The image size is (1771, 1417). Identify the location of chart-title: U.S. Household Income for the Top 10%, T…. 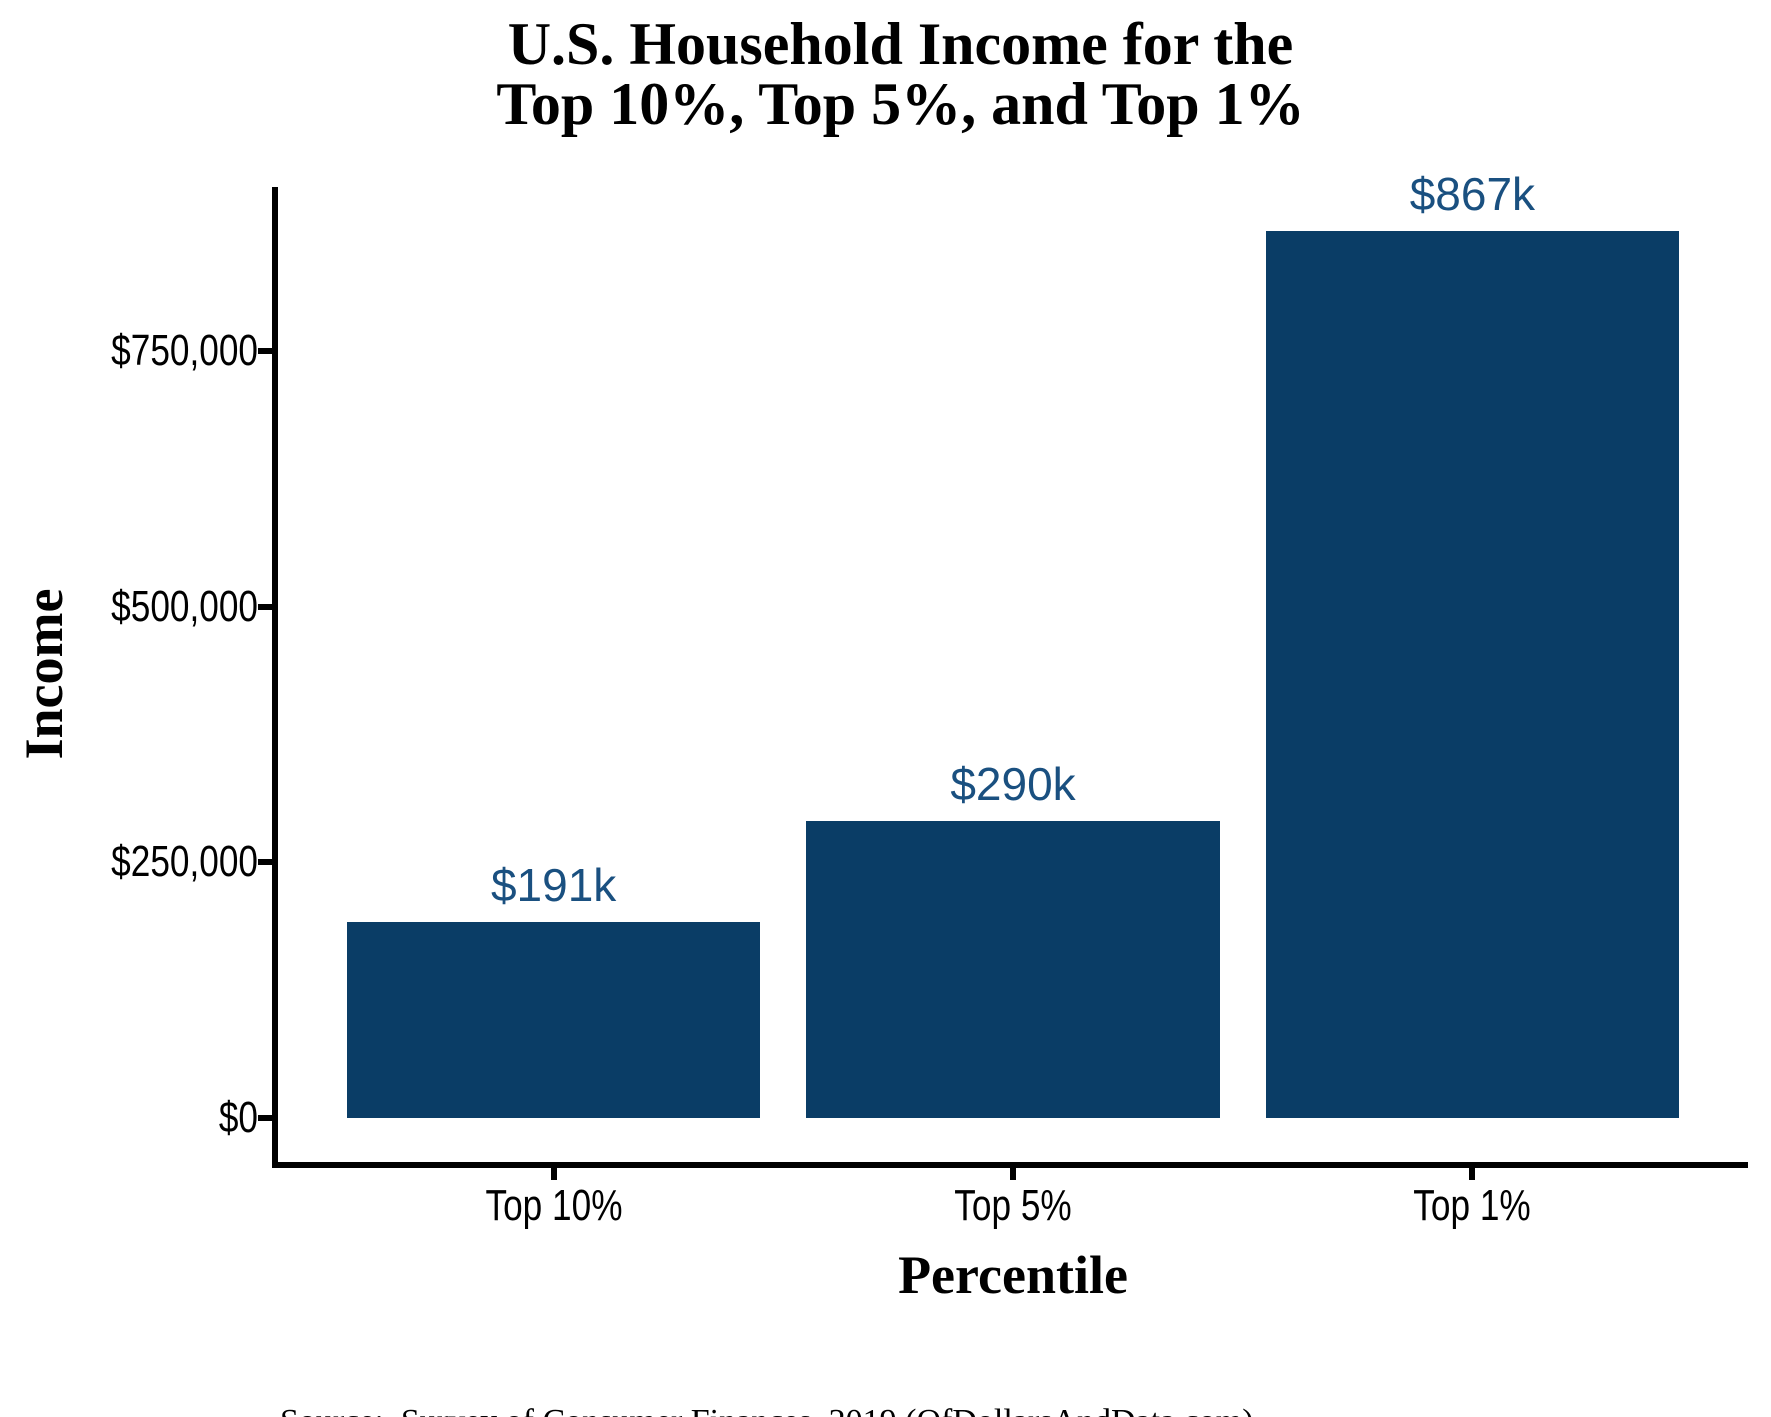
(900, 74).